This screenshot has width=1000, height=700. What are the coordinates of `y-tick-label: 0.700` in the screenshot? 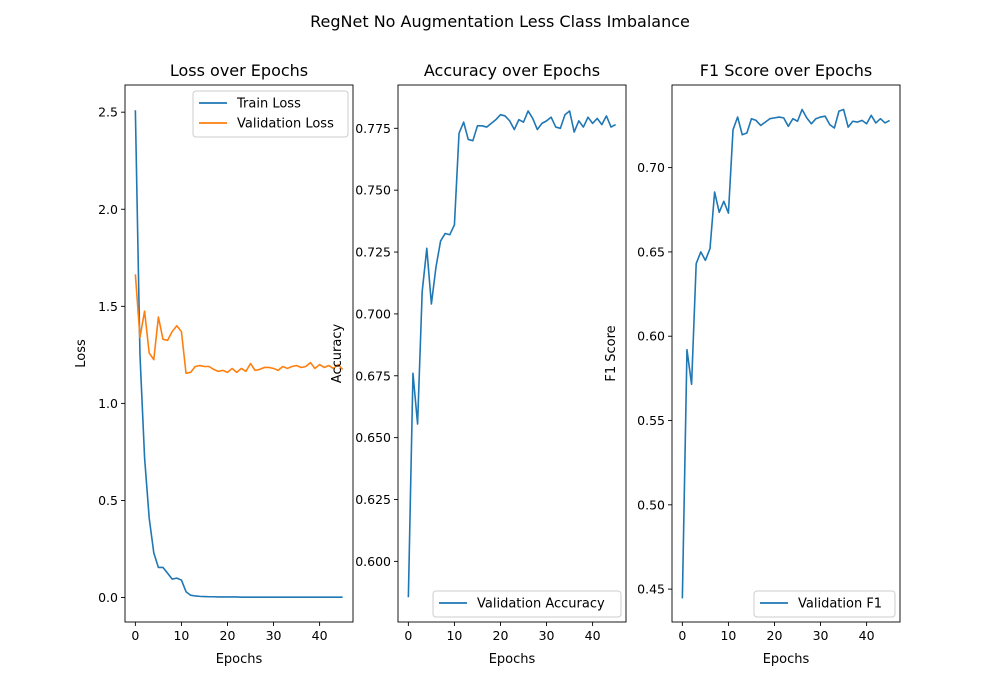 It's located at (373, 313).